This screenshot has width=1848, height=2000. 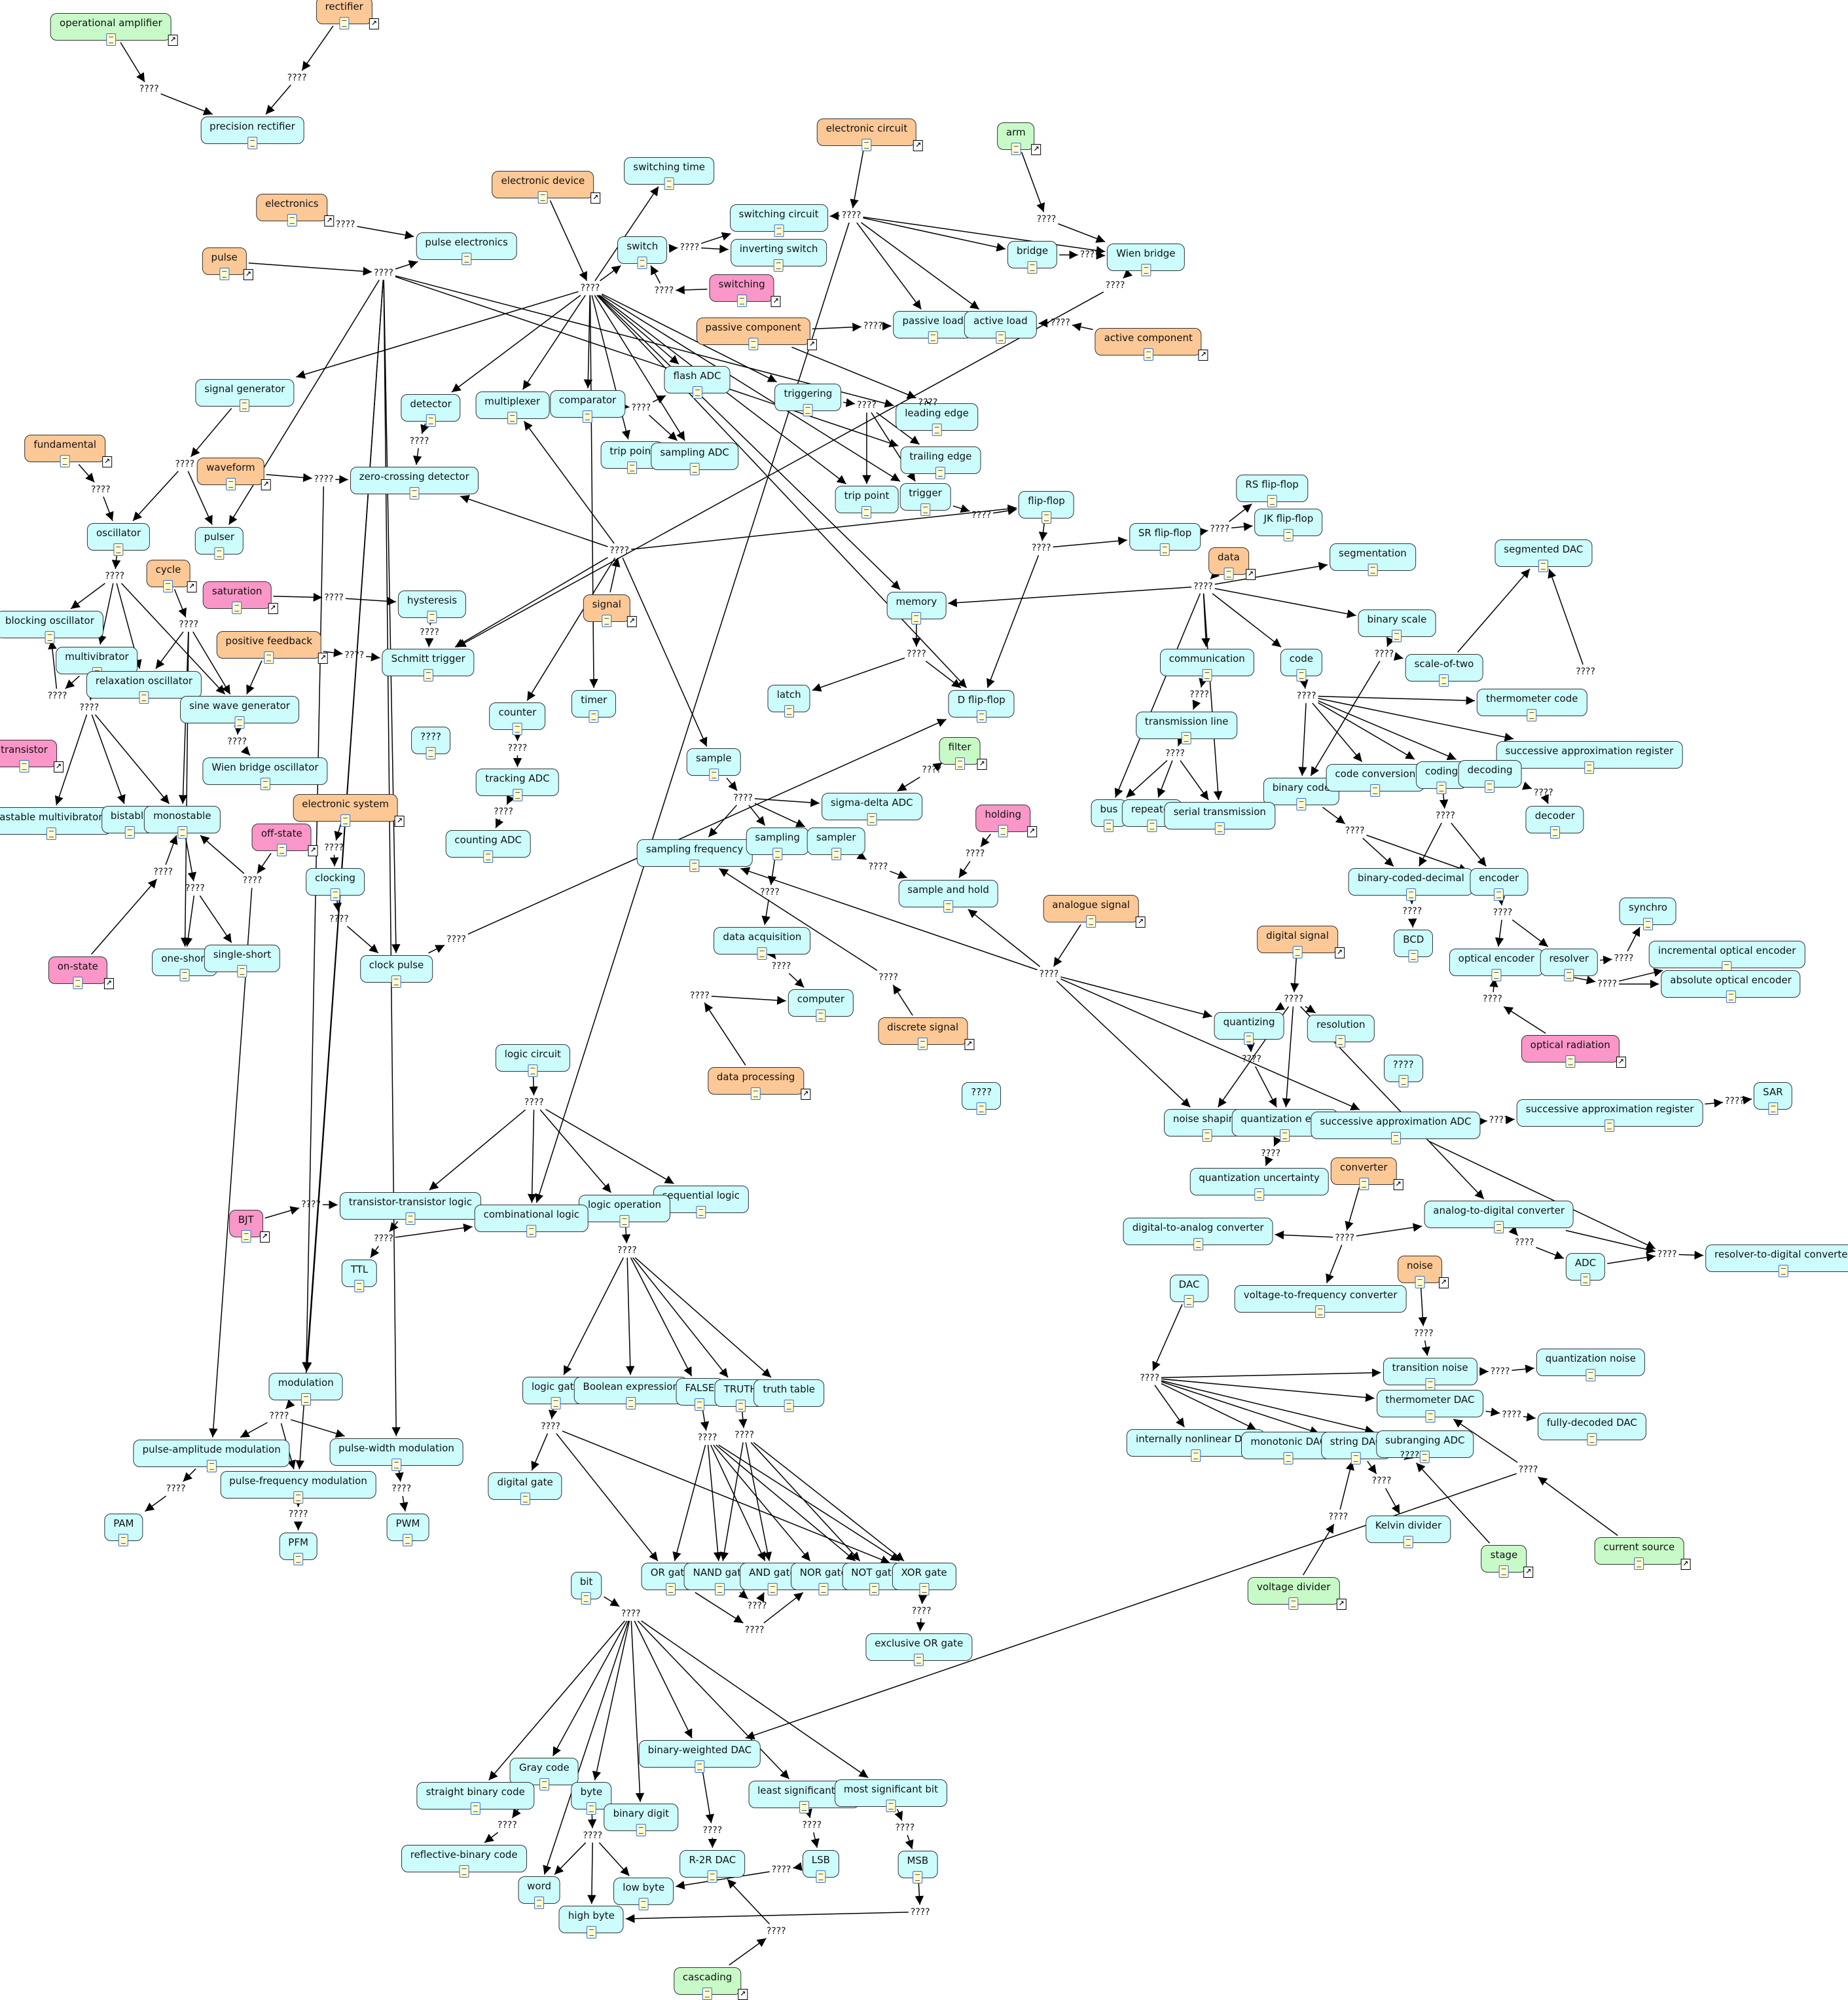 What do you see at coordinates (97, 663) in the screenshot?
I see `concept-node-multivibrator: multivibrator` at bounding box center [97, 663].